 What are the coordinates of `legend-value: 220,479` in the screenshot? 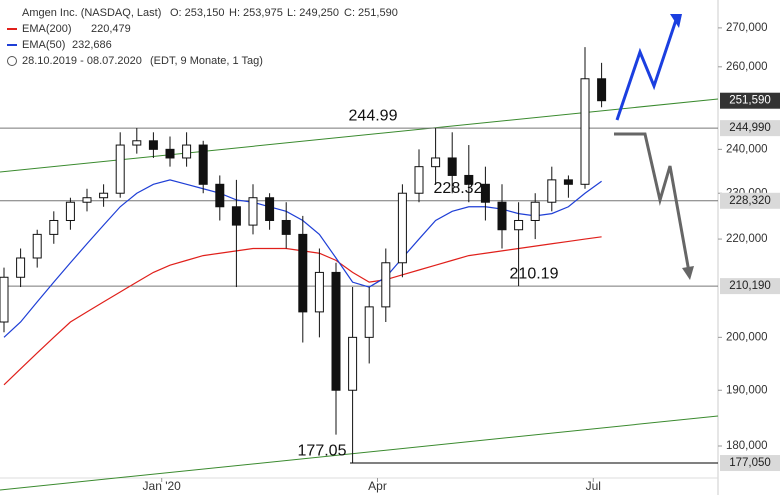 It's located at (111, 29).